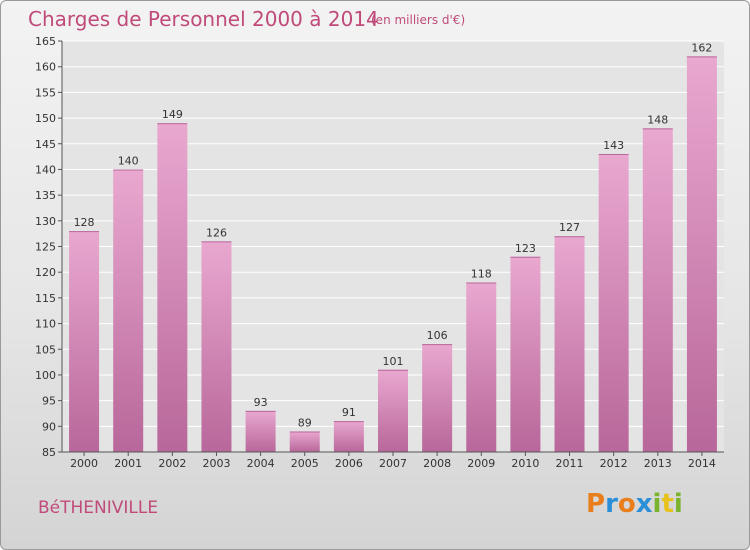 Image resolution: width=750 pixels, height=550 pixels. What do you see at coordinates (569, 227) in the screenshot?
I see `value-label: 127` at bounding box center [569, 227].